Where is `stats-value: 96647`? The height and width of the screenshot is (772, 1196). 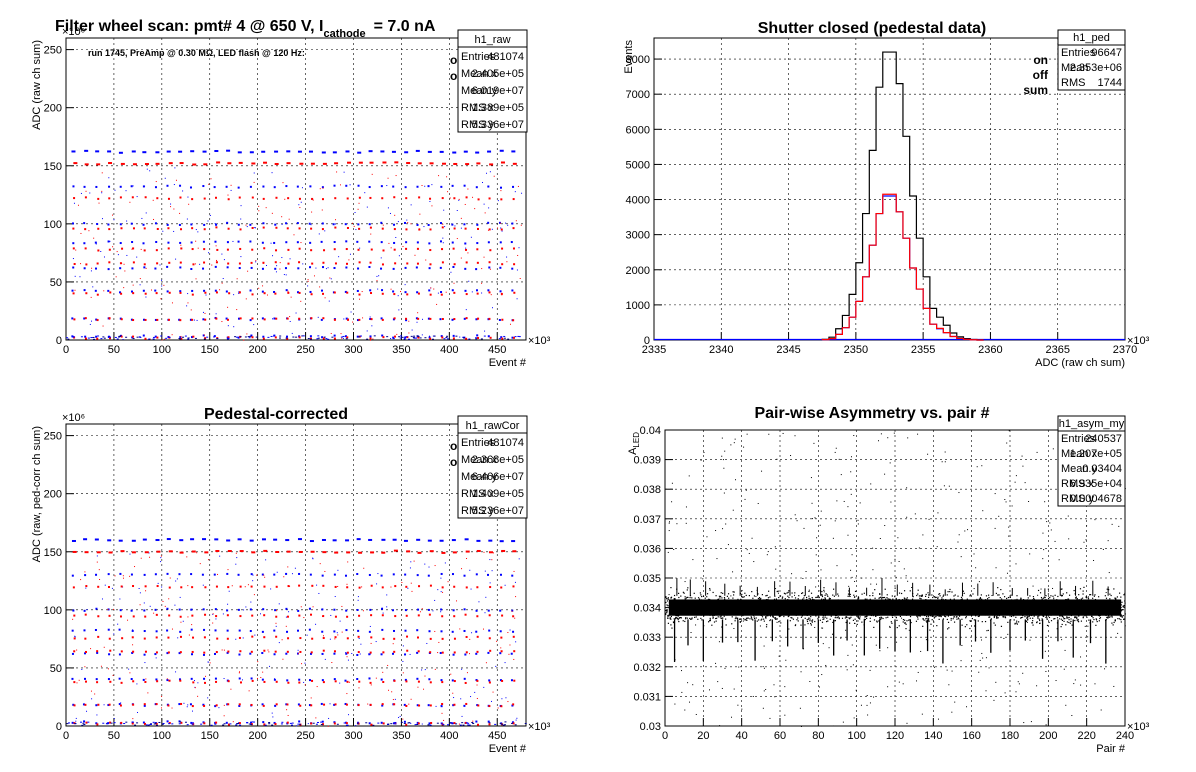 stats-value: 96647 is located at coordinates (1106, 53).